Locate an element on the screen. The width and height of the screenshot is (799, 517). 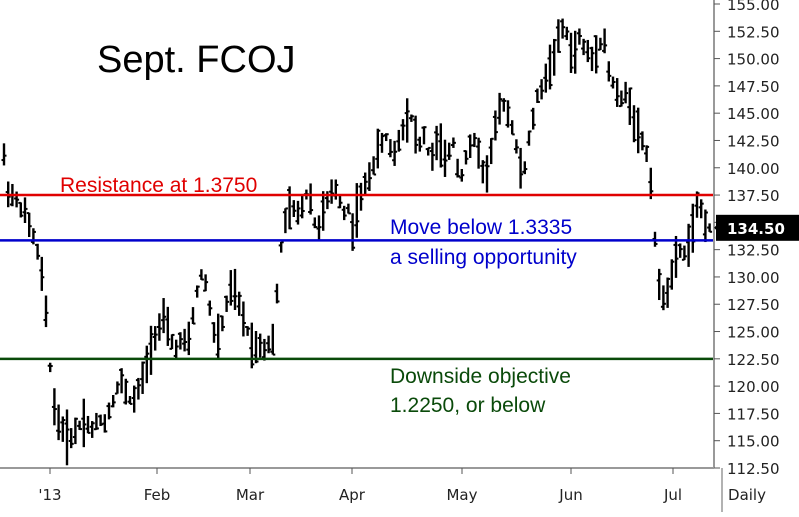
y-tick-label: 137.50 is located at coordinates (753, 196).